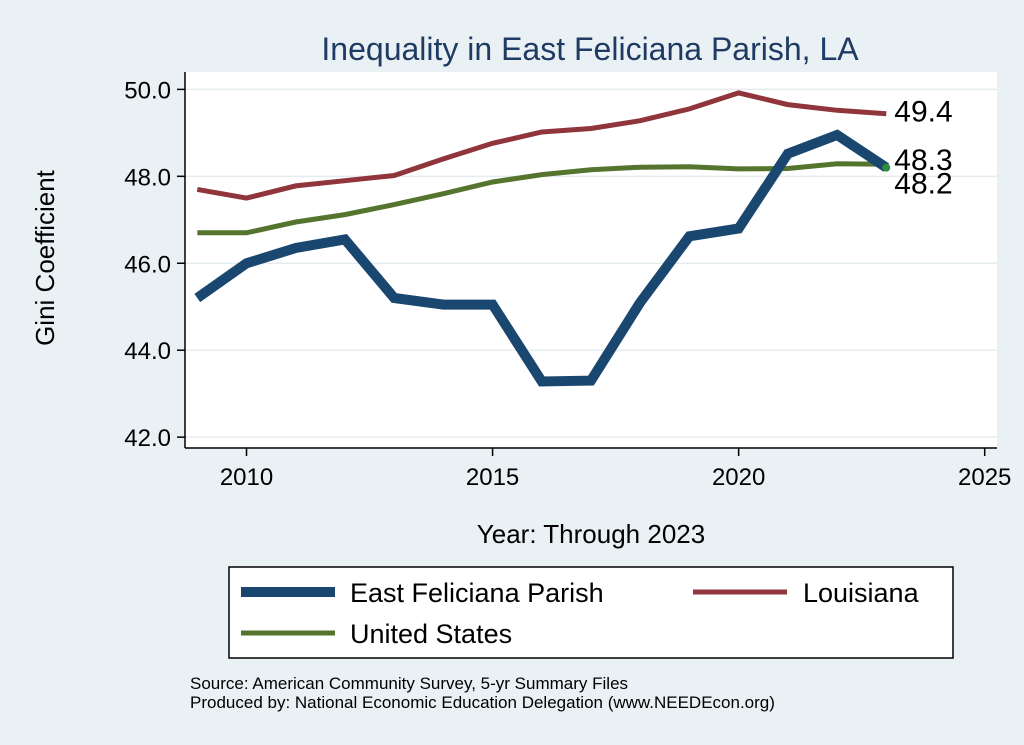  Describe the element at coordinates (542, 198) in the screenshot. I see `series-line-united-states` at that location.